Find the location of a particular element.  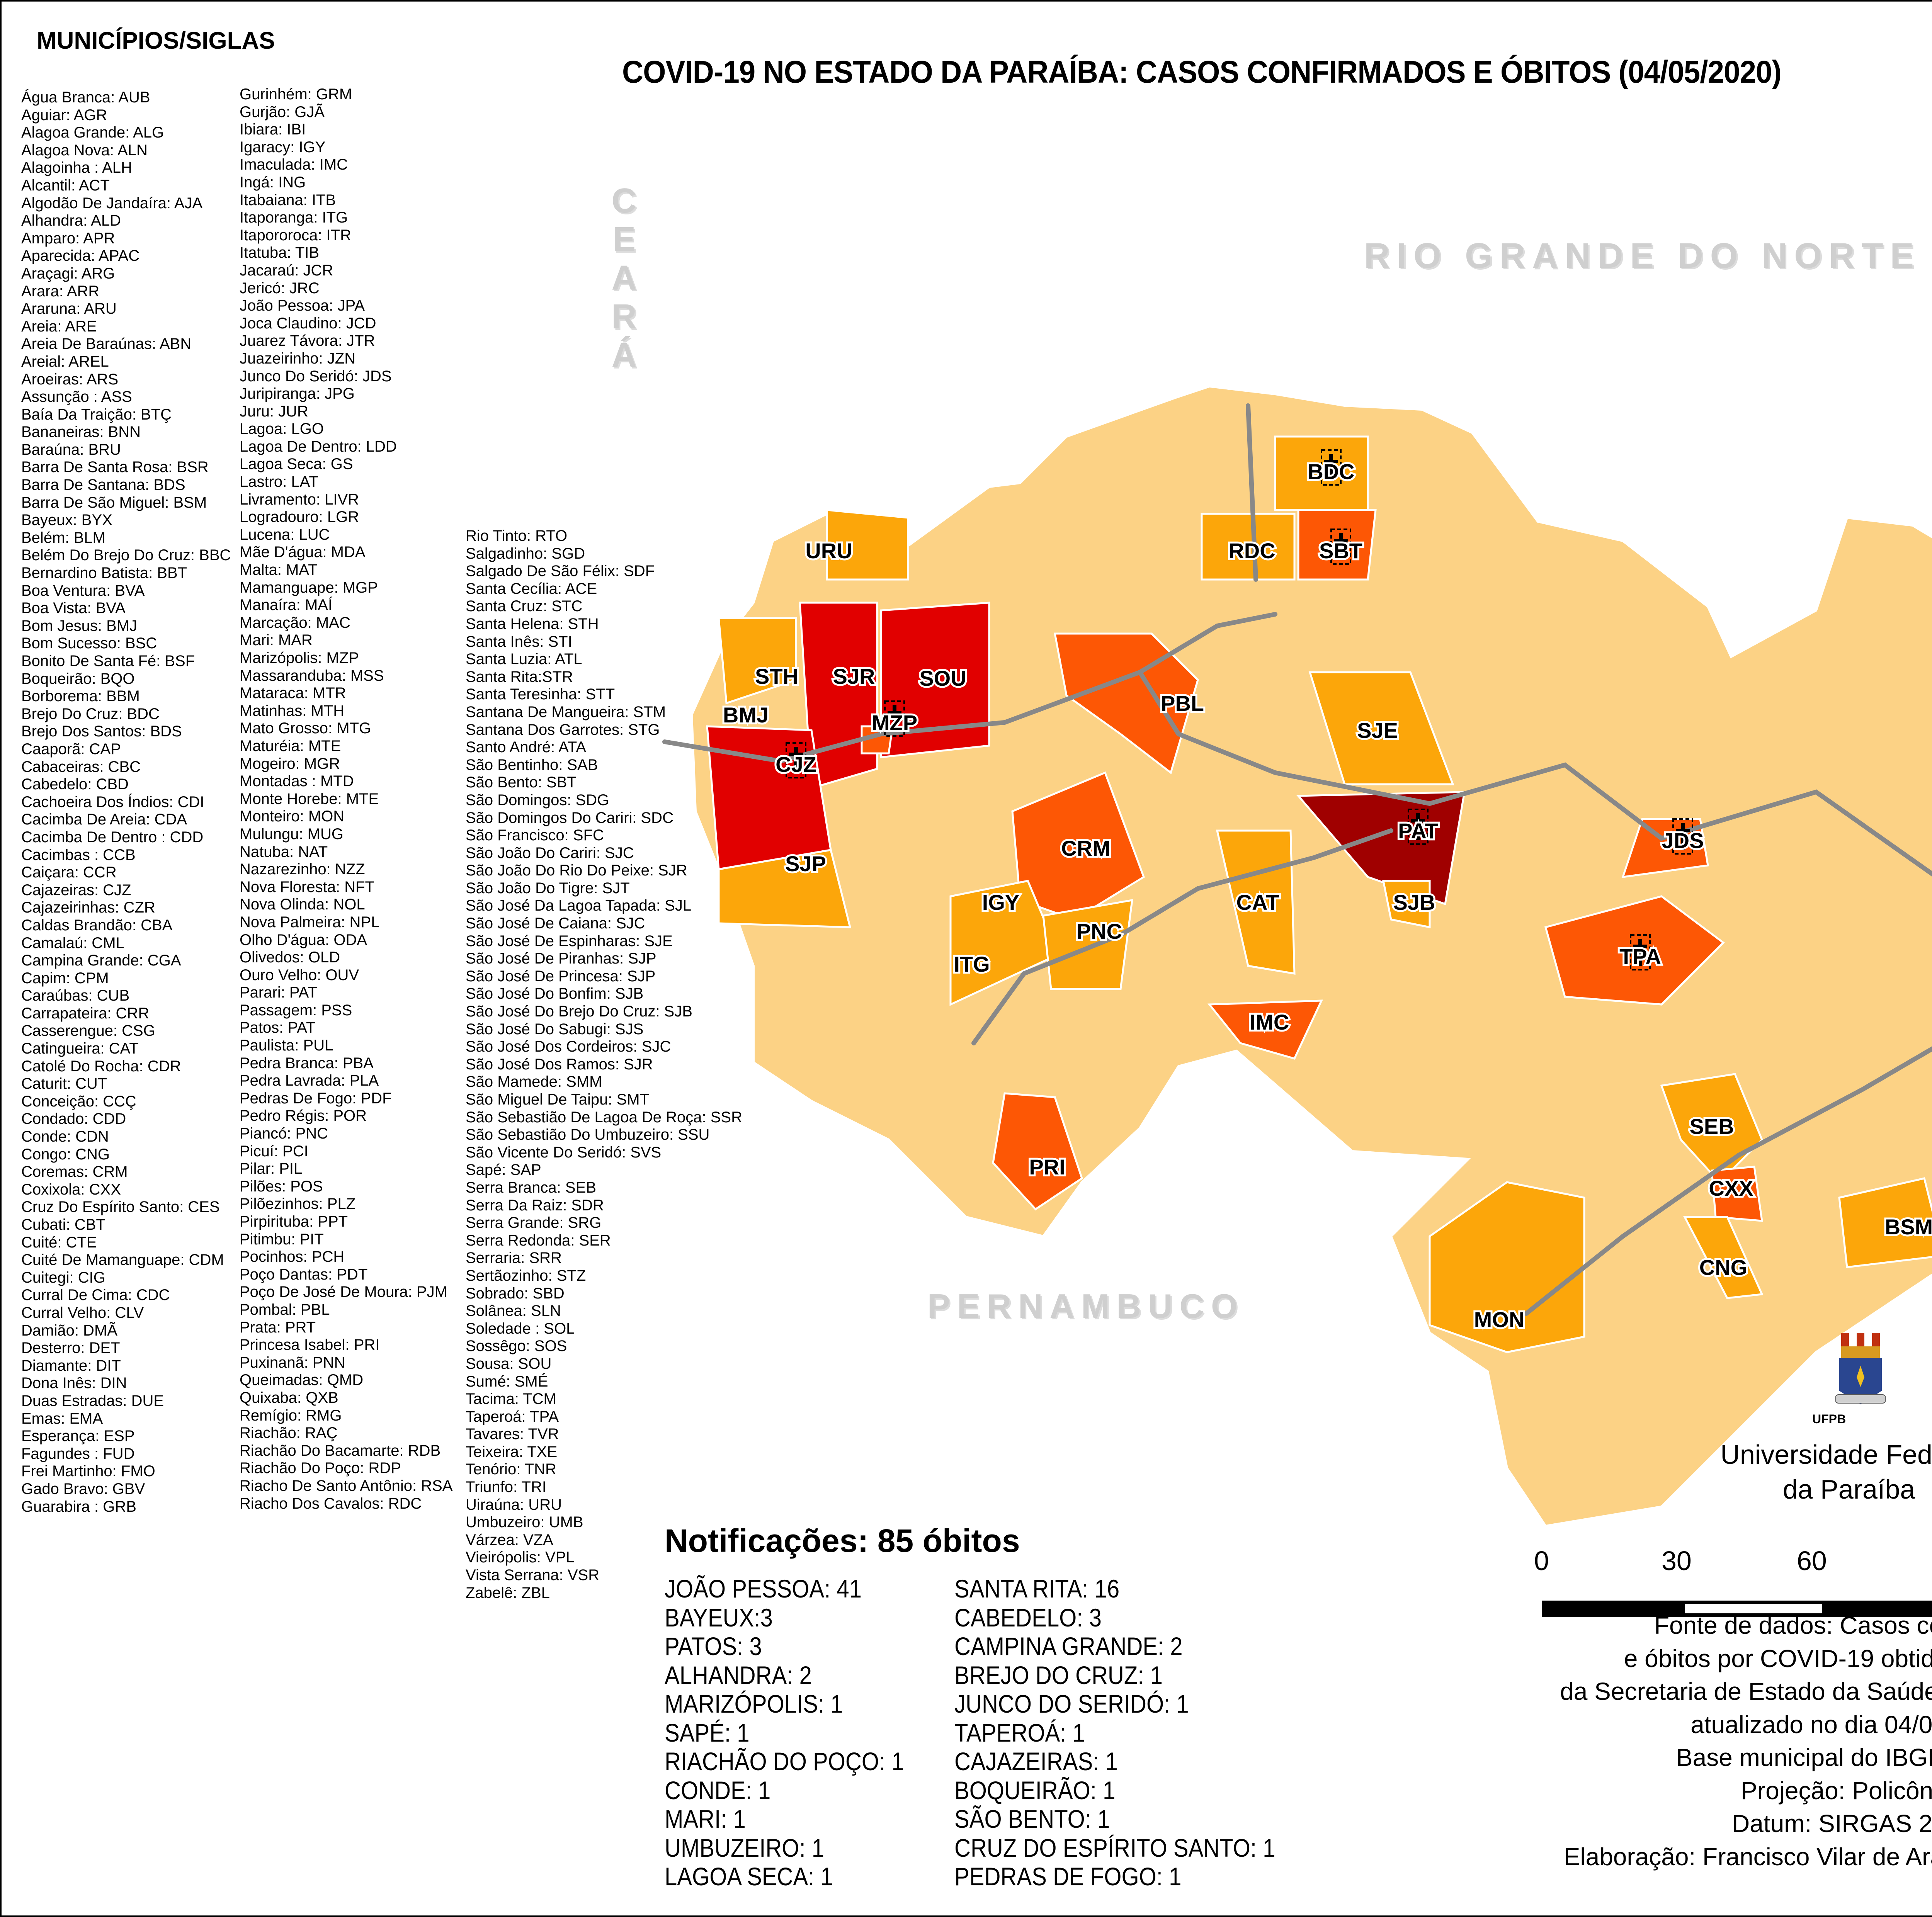

obito-count-item: MARIZÓPOLIS: 1 is located at coordinates (754, 1703).